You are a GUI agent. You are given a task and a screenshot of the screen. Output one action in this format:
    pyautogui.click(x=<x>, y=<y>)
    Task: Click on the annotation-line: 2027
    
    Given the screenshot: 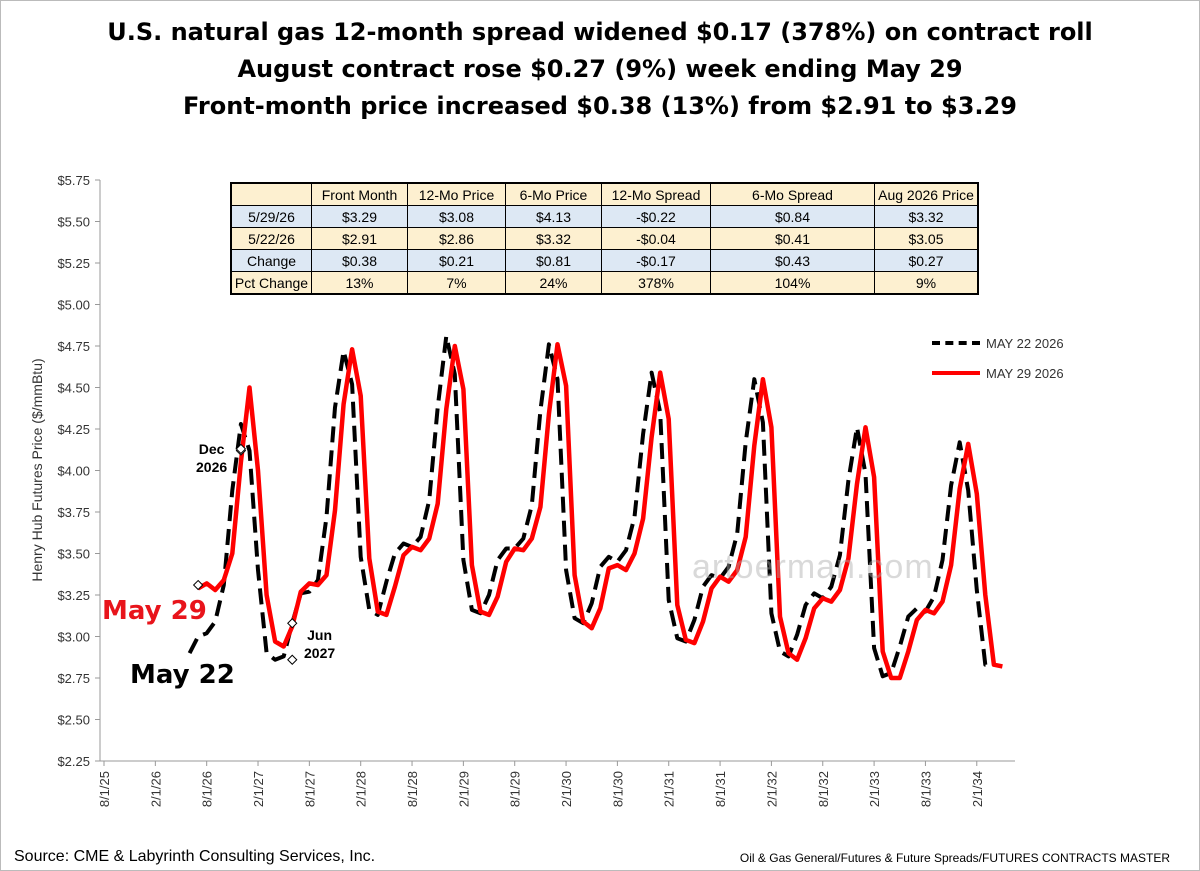 What is the action you would take?
    pyautogui.click(x=320, y=653)
    